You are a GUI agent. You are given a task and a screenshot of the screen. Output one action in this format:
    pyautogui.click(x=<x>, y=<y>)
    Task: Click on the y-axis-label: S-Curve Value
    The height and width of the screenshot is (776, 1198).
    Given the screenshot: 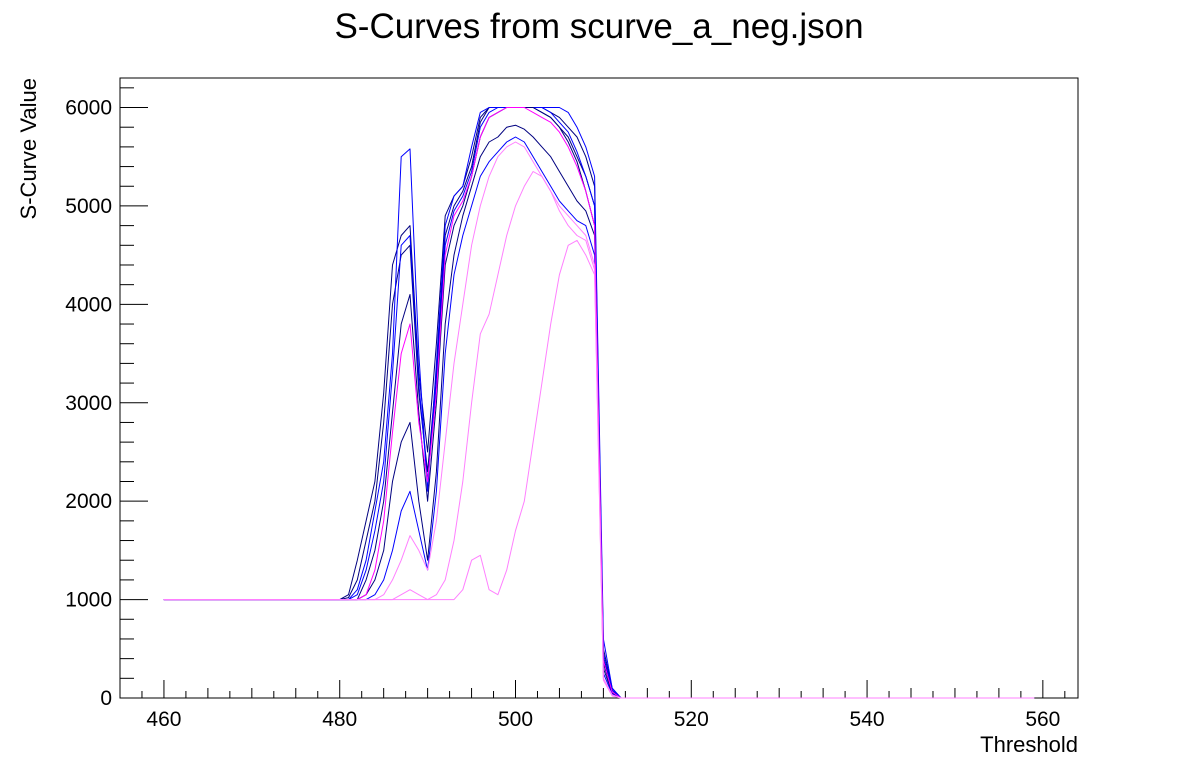 What is the action you would take?
    pyautogui.click(x=28, y=148)
    